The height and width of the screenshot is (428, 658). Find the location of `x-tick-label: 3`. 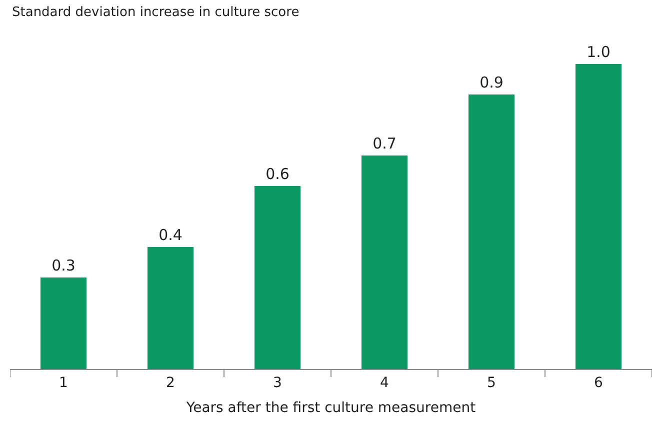

x-tick-label: 3 is located at coordinates (277, 382).